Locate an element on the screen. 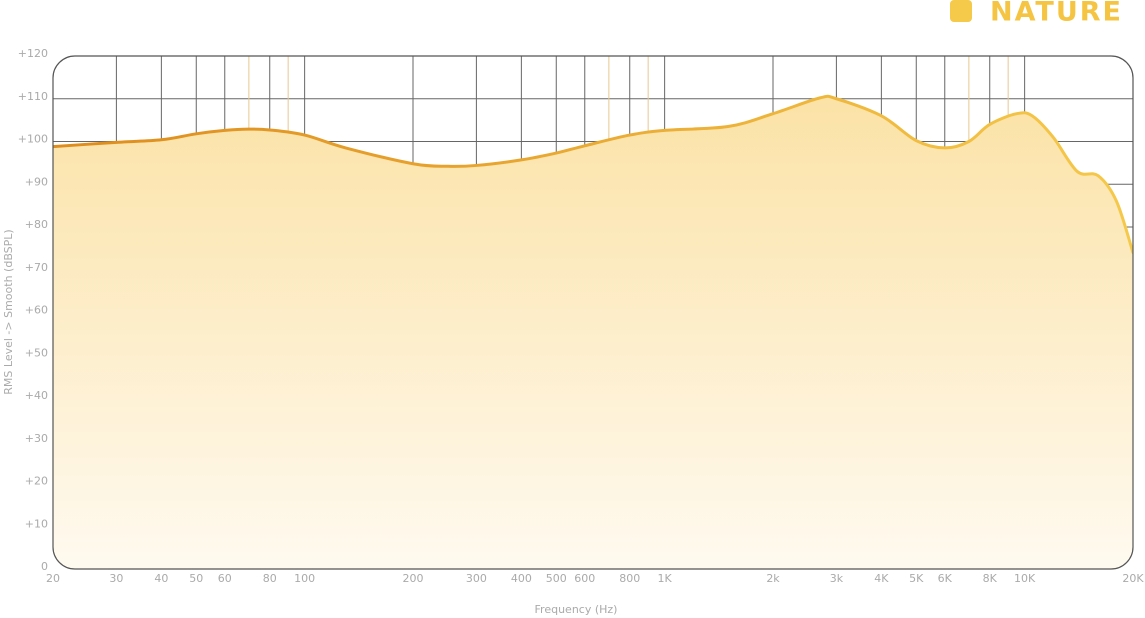 Image resolution: width=1145 pixels, height=618 pixels. y-tick-label: +10 is located at coordinates (36, 523).